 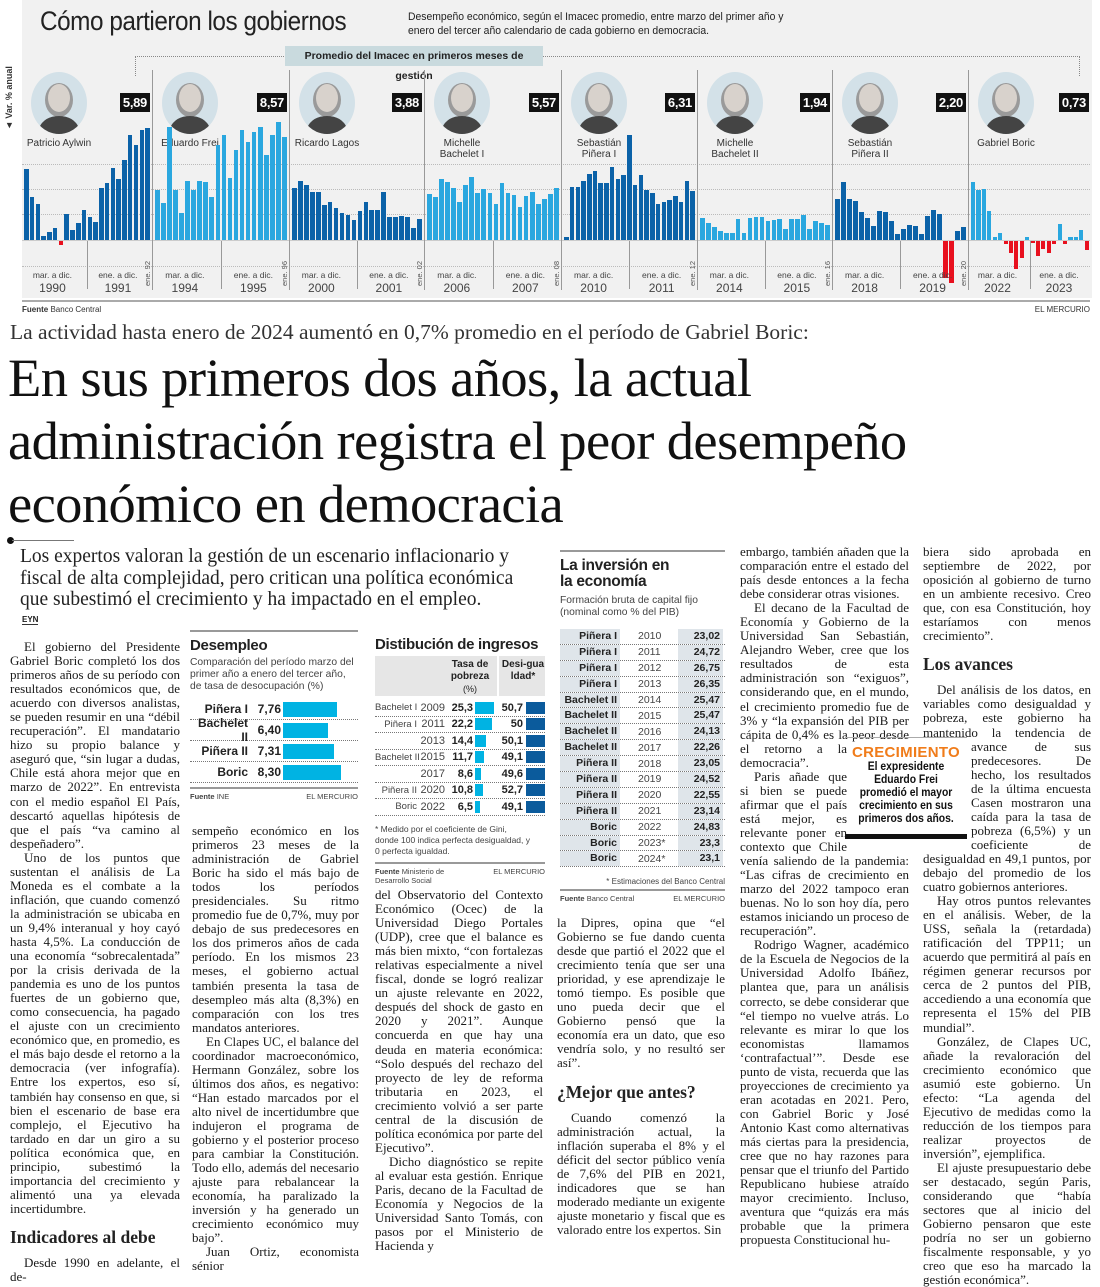 What do you see at coordinates (321, 282) in the screenshot?
I see `year-label: mar. a dic. 2000` at bounding box center [321, 282].